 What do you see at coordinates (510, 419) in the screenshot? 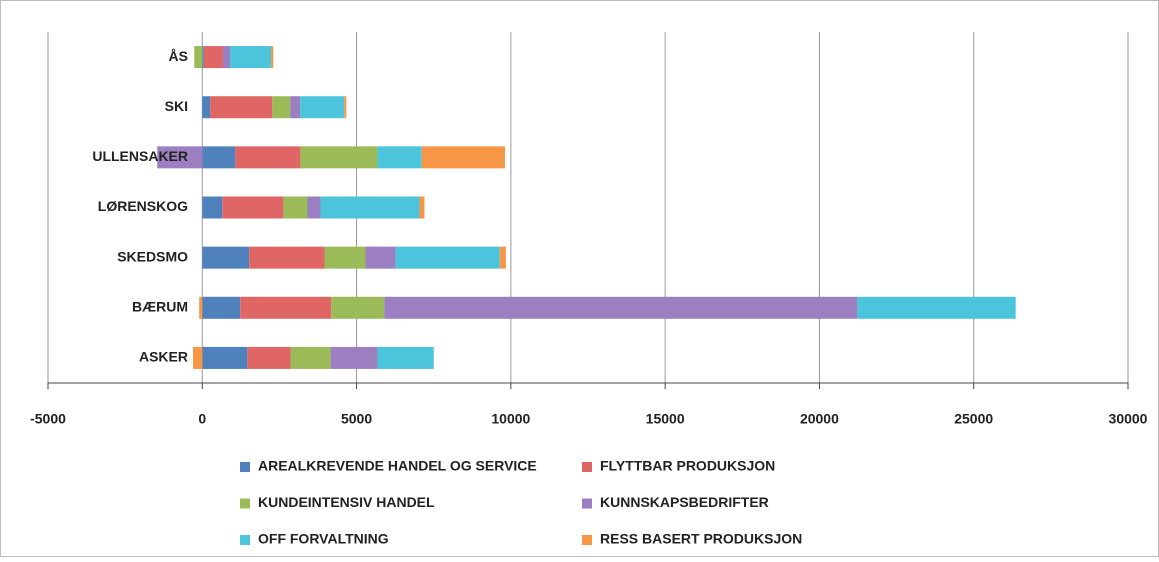
I see `x-tick-label: 10000` at bounding box center [510, 419].